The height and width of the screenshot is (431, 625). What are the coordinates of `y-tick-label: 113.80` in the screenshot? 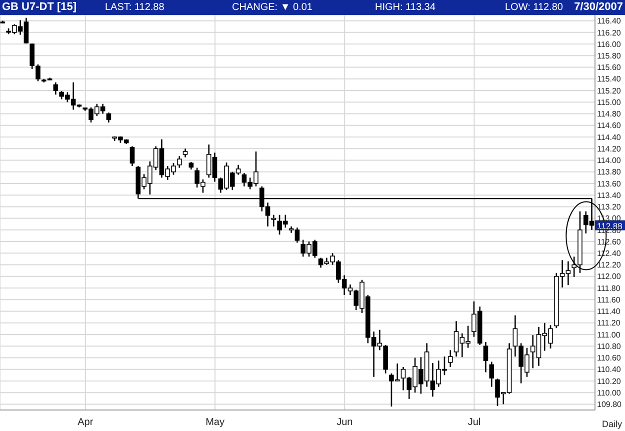 It's located at (609, 172).